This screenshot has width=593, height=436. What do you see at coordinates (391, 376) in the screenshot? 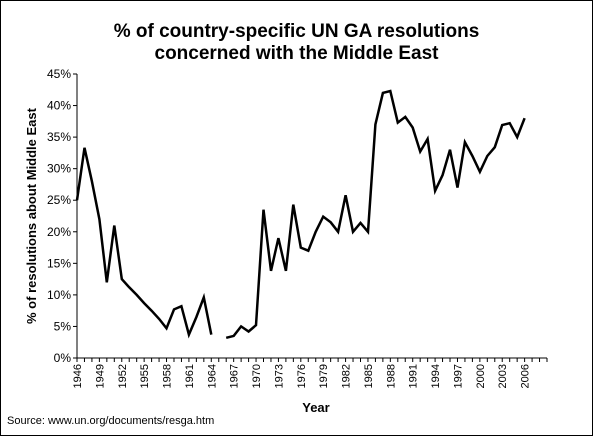
I see `x-tick-label: 1988` at bounding box center [391, 376].